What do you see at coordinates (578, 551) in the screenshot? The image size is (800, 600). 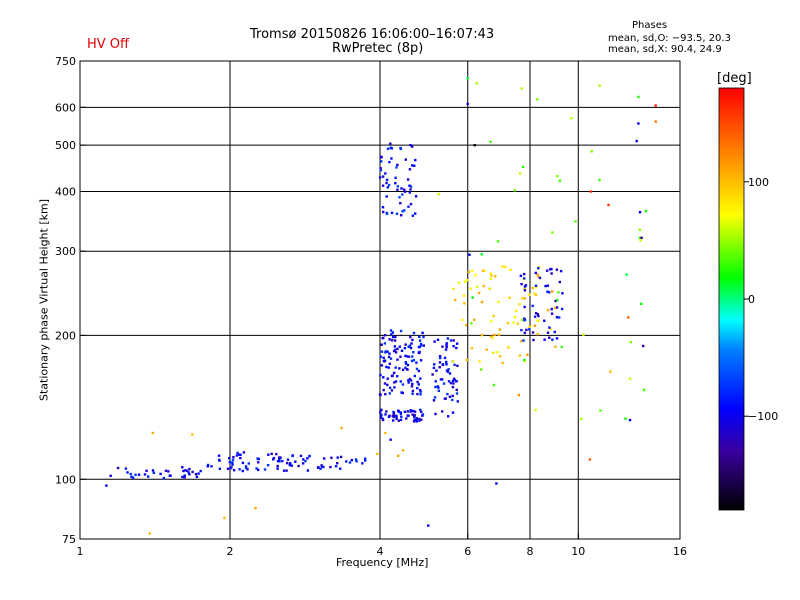 I see `x-tick-label: 10` at bounding box center [578, 551].